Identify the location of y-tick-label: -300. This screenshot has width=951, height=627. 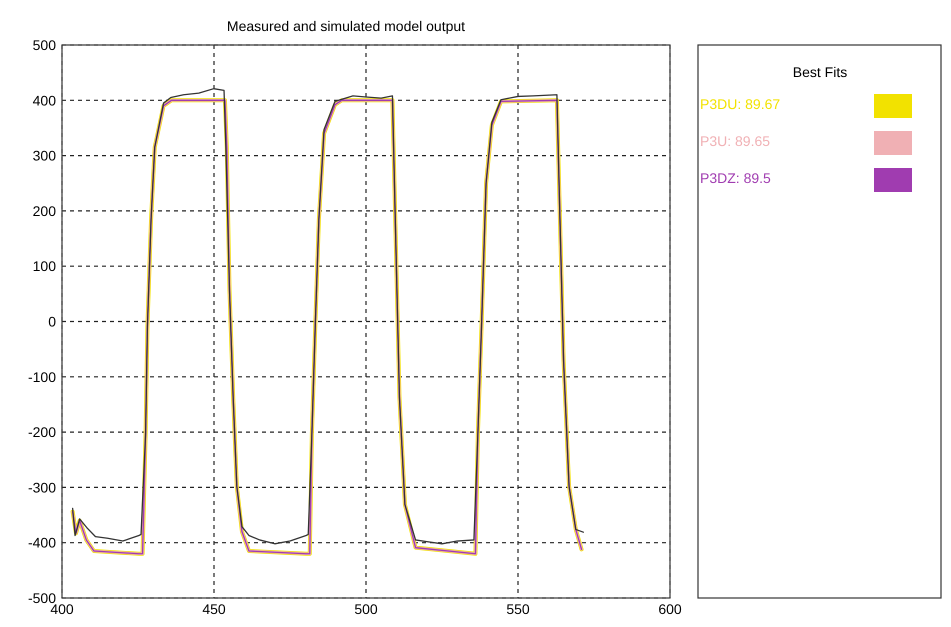
(42, 487).